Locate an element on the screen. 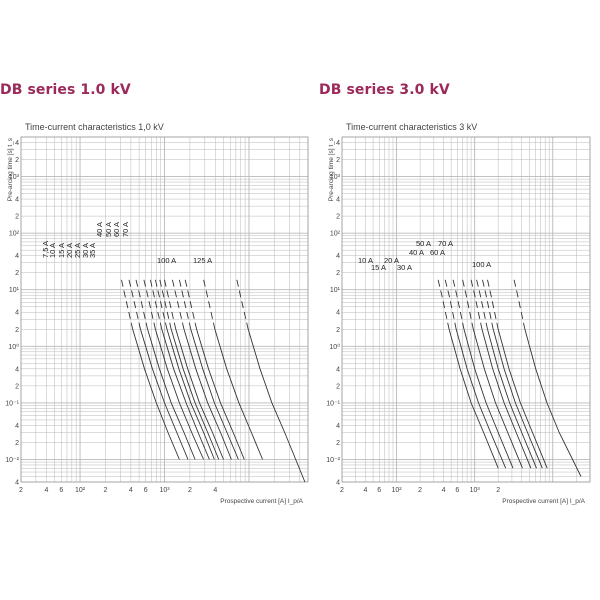 Image resolution: width=600 pixels, height=600 pixels. series-20A: 20 A is located at coordinates (135, 351).